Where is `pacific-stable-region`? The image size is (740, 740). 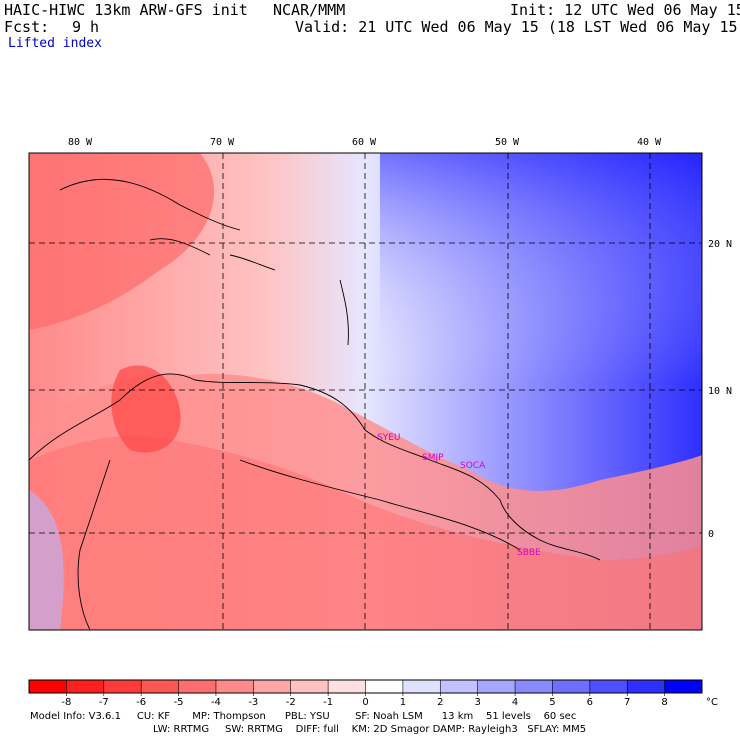 pacific-stable-region is located at coordinates (46, 560).